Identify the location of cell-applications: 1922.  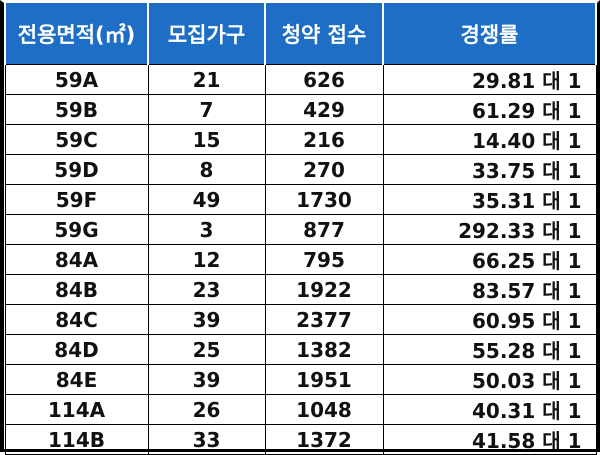
(324, 289).